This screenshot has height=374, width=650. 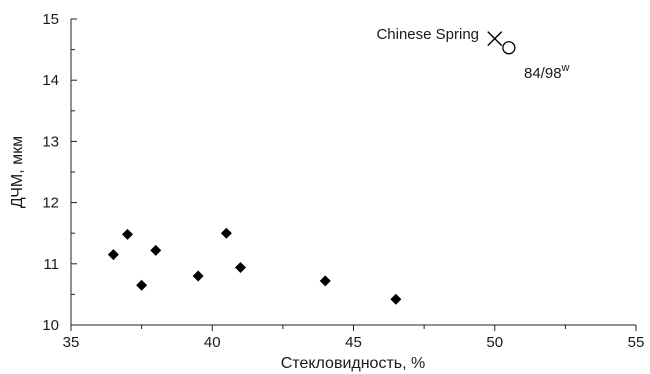 What do you see at coordinates (50, 80) in the screenshot?
I see `y-tick-label: 14` at bounding box center [50, 80].